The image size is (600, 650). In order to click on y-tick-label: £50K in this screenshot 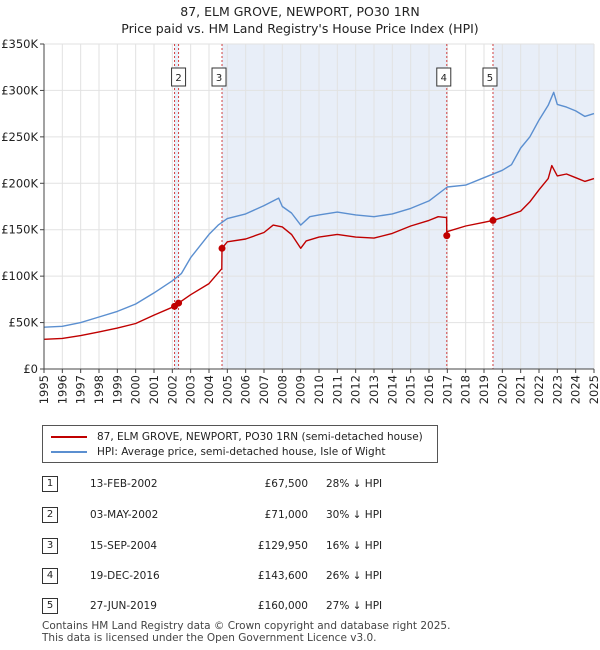, I will do `click(24, 323)`.